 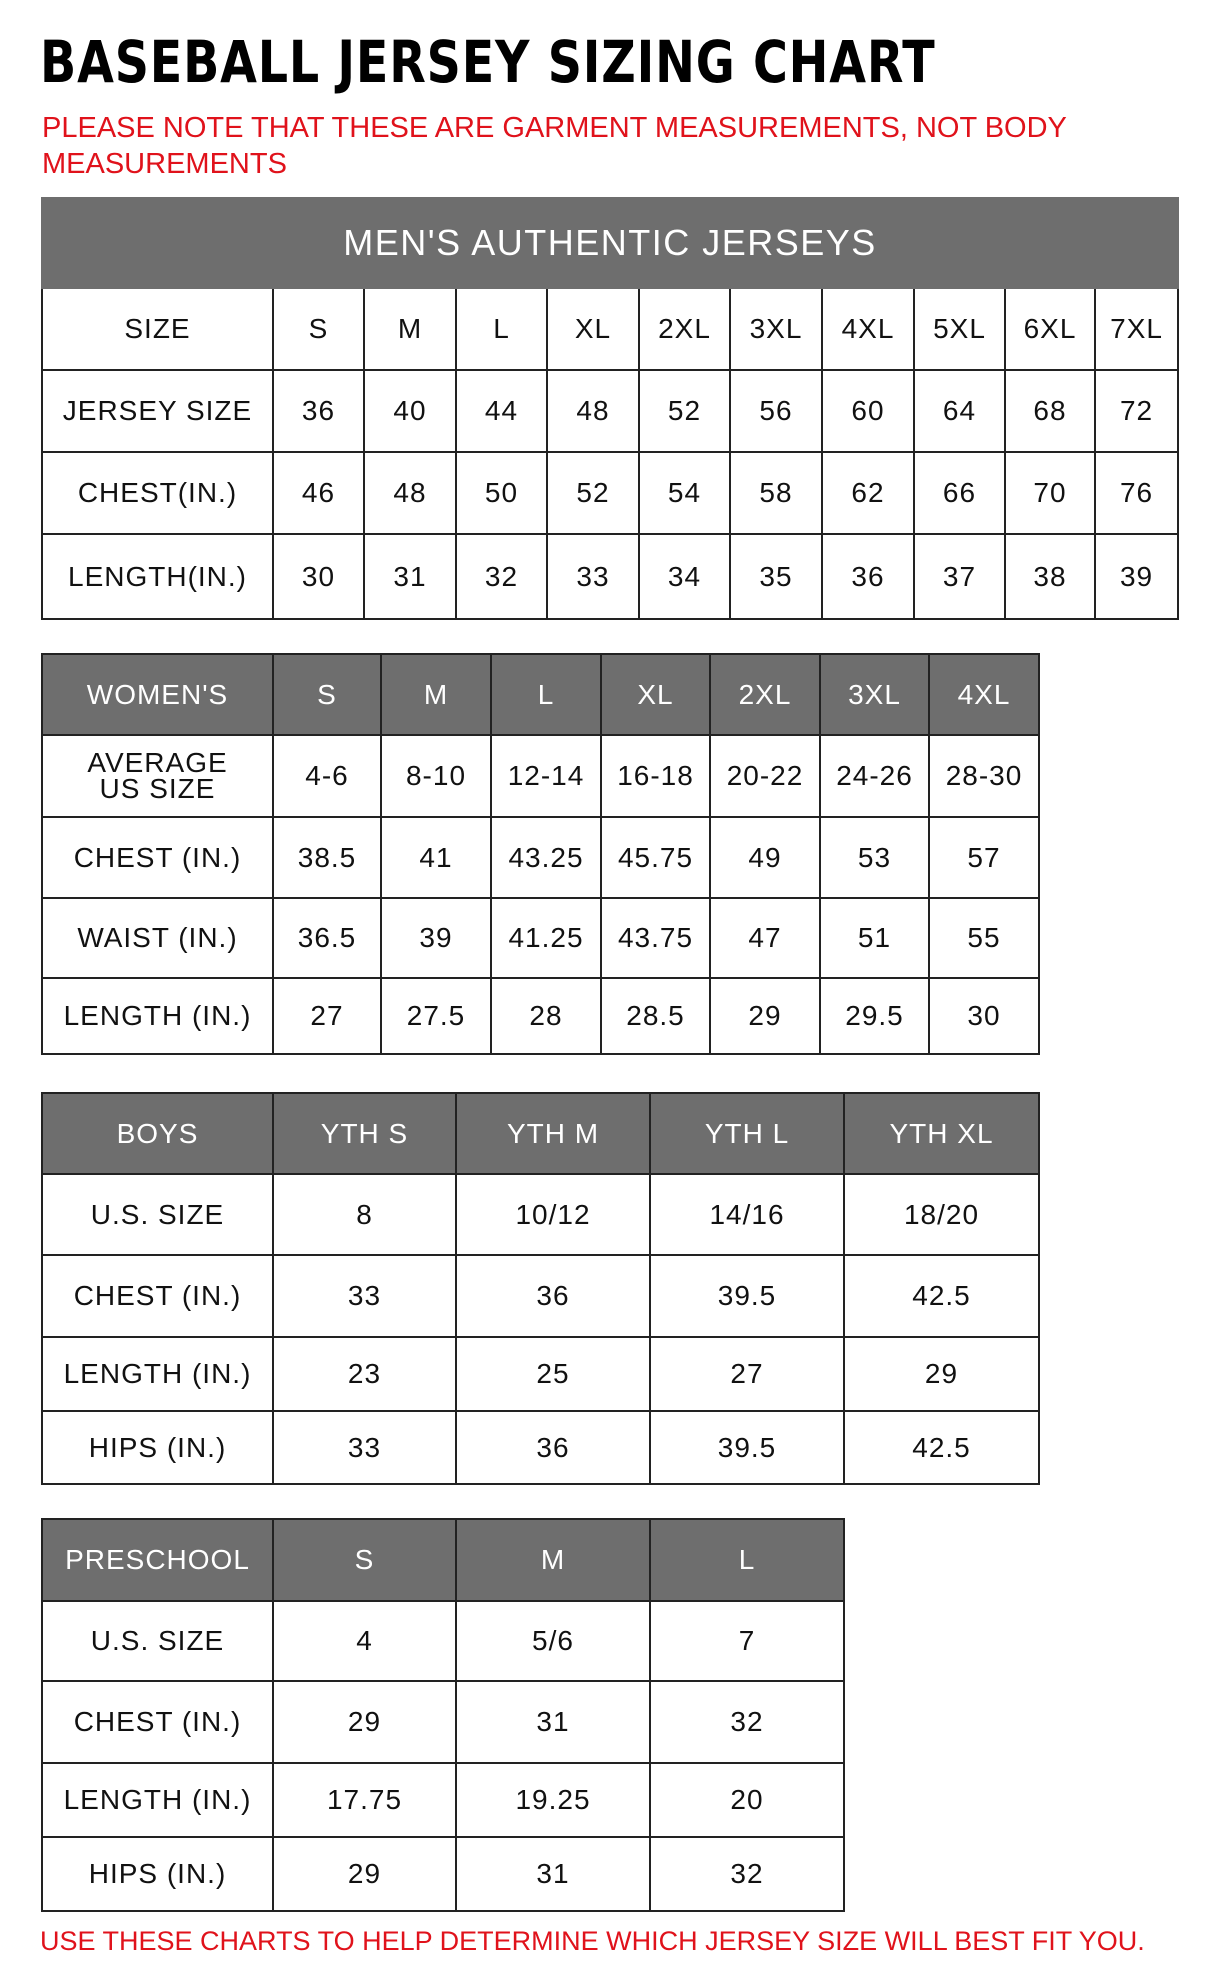 I want to click on measurement-value: 28, so click(x=546, y=1016).